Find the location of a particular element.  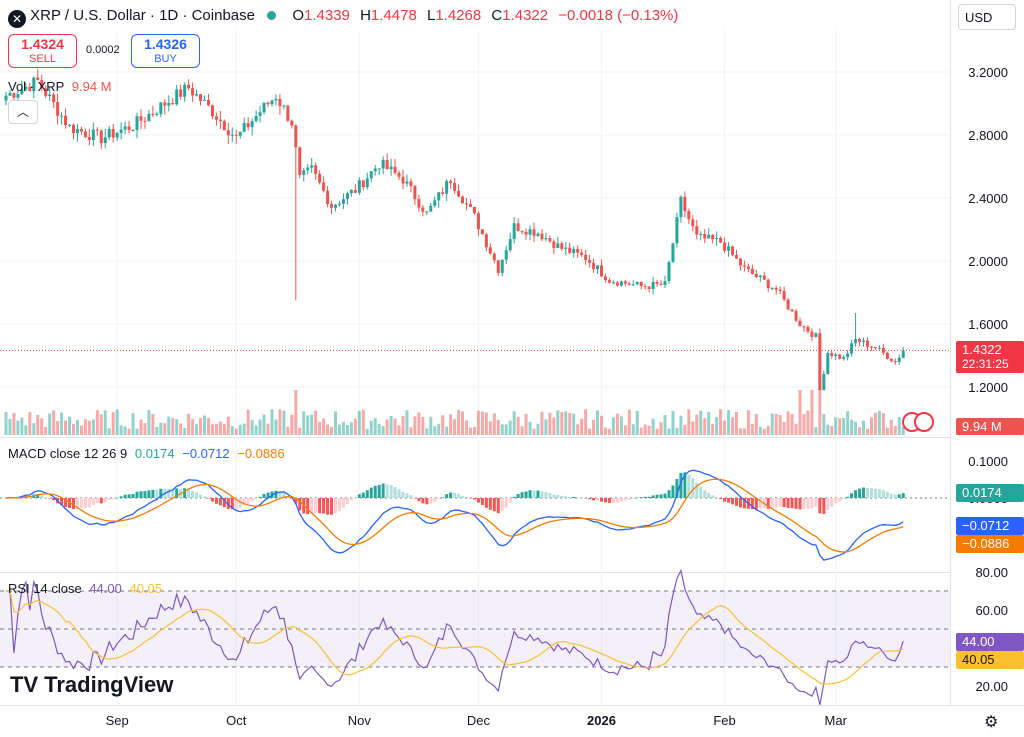

x-tick-label: 2026 is located at coordinates (601, 720).